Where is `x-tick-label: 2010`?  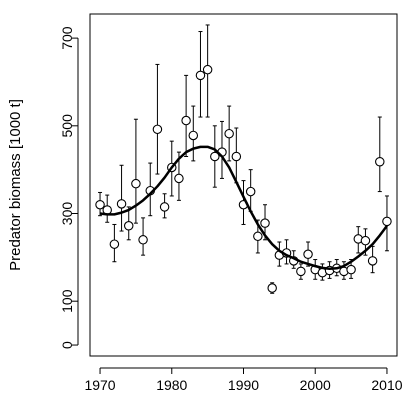 x-tick-label: 2010 is located at coordinates (386, 385).